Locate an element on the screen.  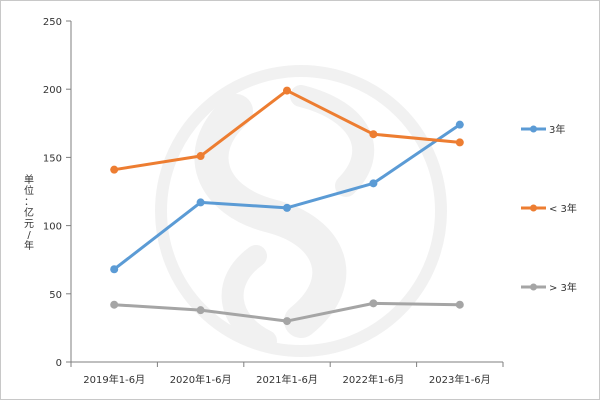
legend-label: > 3年 is located at coordinates (563, 287).